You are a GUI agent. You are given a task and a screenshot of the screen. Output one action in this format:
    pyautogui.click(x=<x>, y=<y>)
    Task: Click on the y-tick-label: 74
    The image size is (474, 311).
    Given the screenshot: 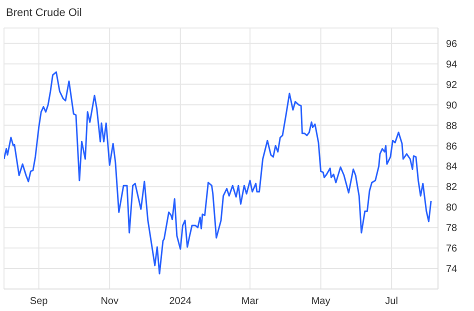 What is the action you would take?
    pyautogui.click(x=452, y=270)
    